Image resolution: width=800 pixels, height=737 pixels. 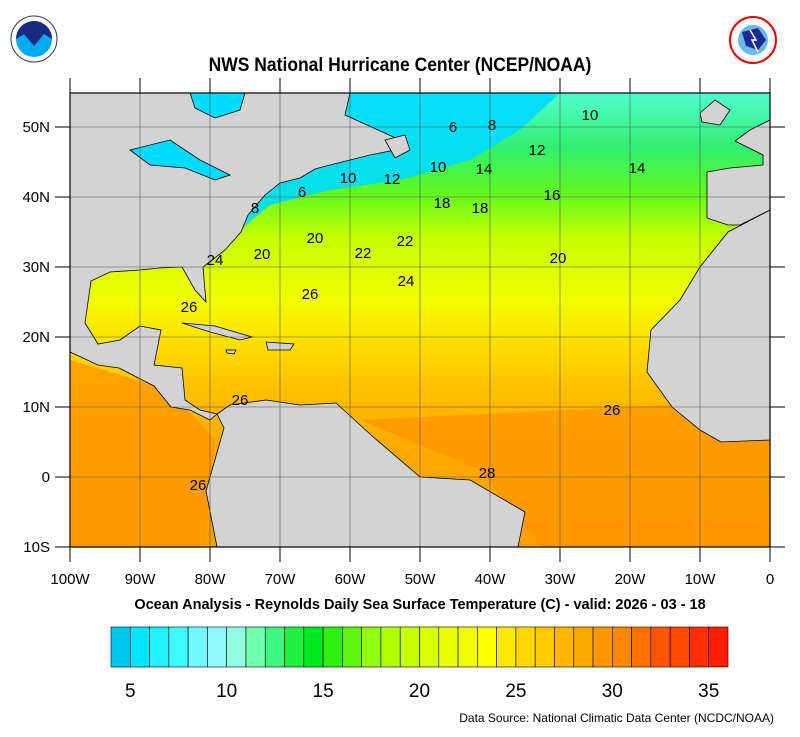 I want to click on hudson-bay, so click(x=217, y=106).